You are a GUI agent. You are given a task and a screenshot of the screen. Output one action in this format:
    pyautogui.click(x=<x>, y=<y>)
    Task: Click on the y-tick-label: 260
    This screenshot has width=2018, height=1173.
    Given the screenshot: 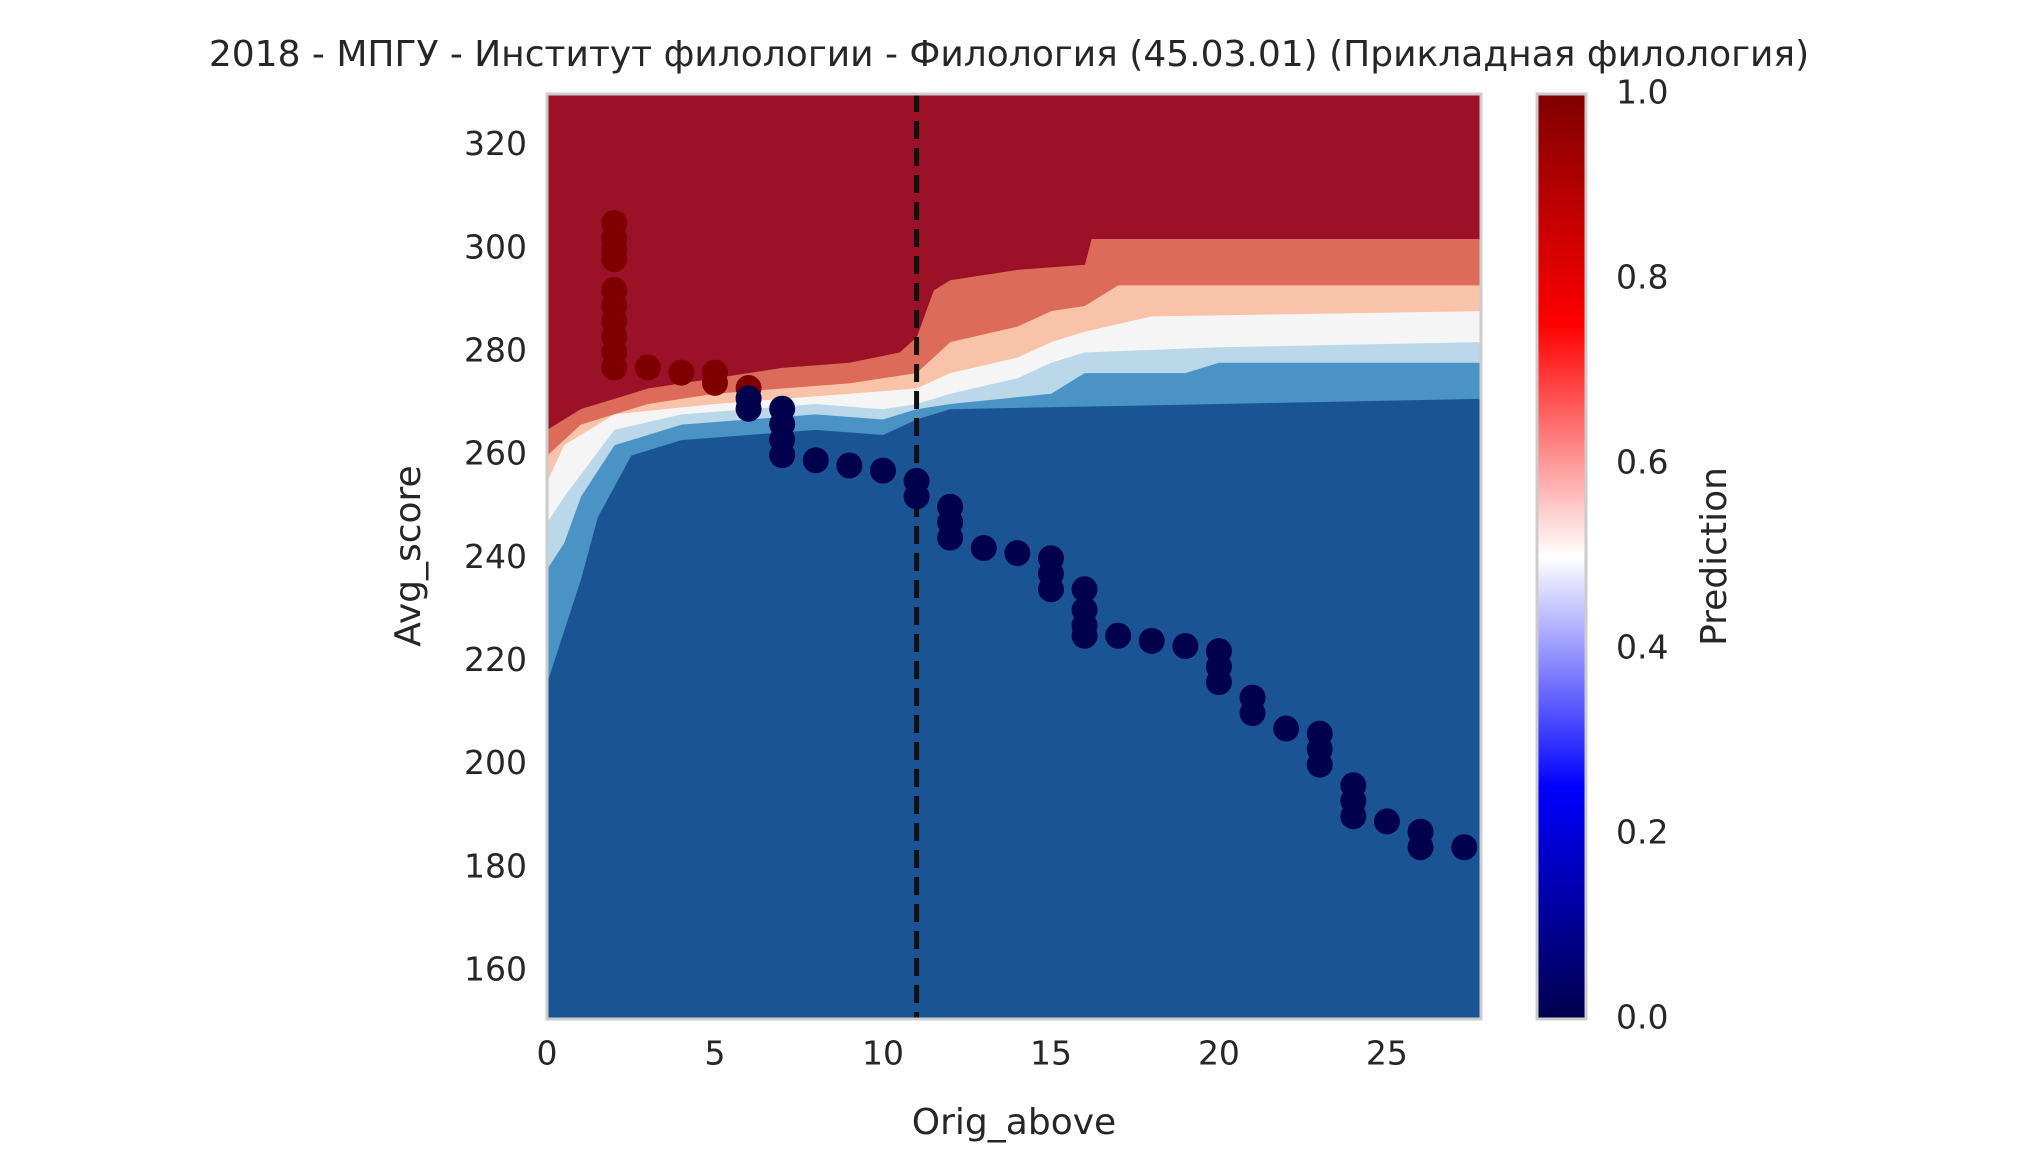 What is the action you would take?
    pyautogui.click(x=495, y=453)
    